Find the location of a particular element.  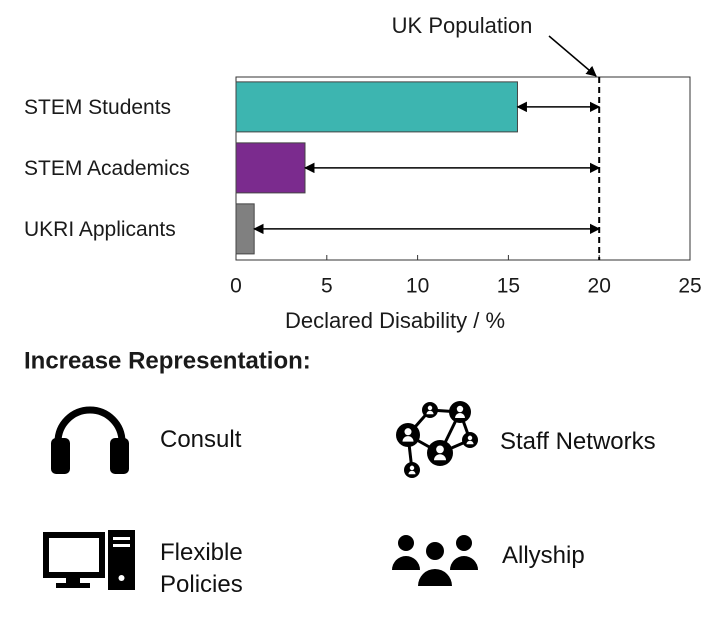

y-tick-label: STEM Students is located at coordinates (97, 107).